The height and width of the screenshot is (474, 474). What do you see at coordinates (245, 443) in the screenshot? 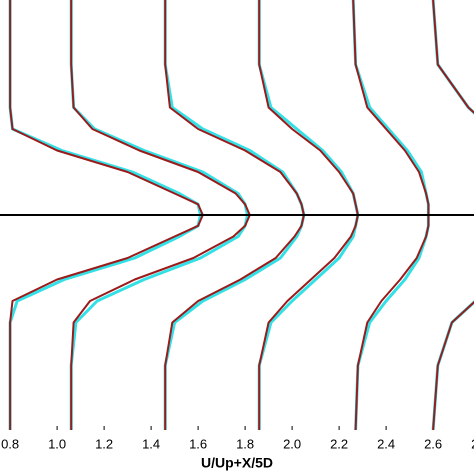
I see `x-tick-label: 1.8` at bounding box center [245, 443].